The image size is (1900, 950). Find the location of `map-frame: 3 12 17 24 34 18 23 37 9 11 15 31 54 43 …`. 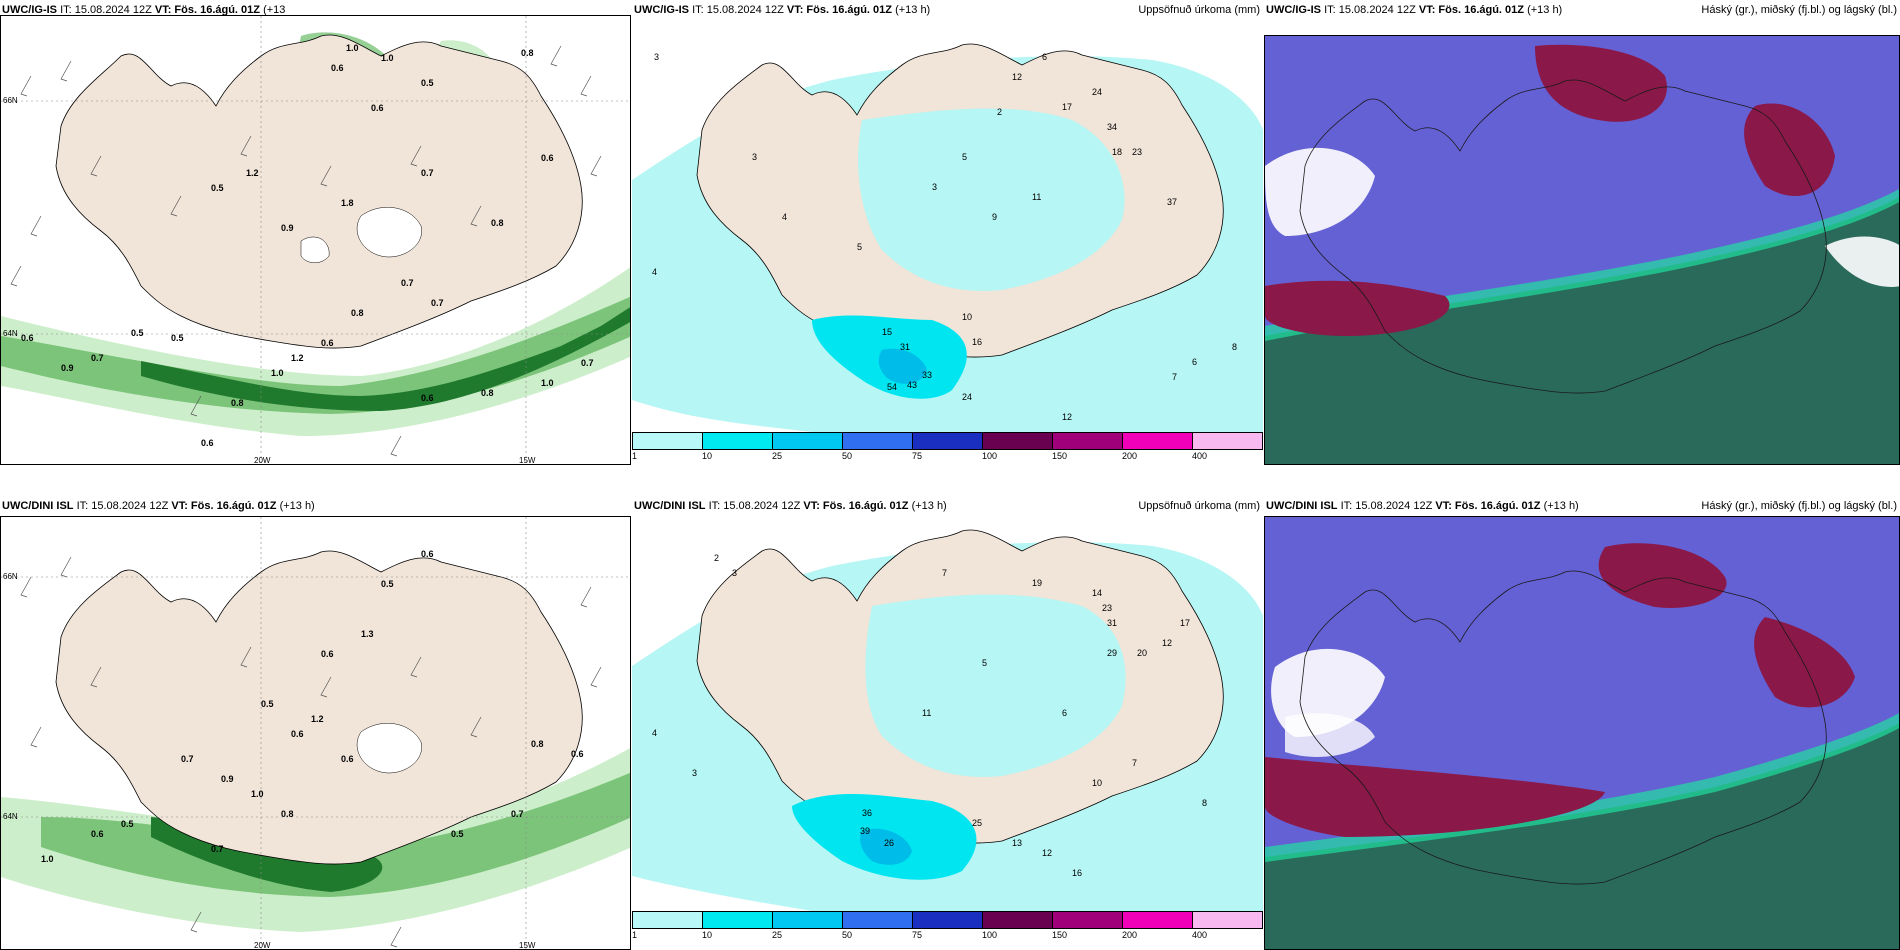

map-frame: 3 12 17 24 34 18 23 37 9 11 15 31 54 43 … is located at coordinates (947, 226).